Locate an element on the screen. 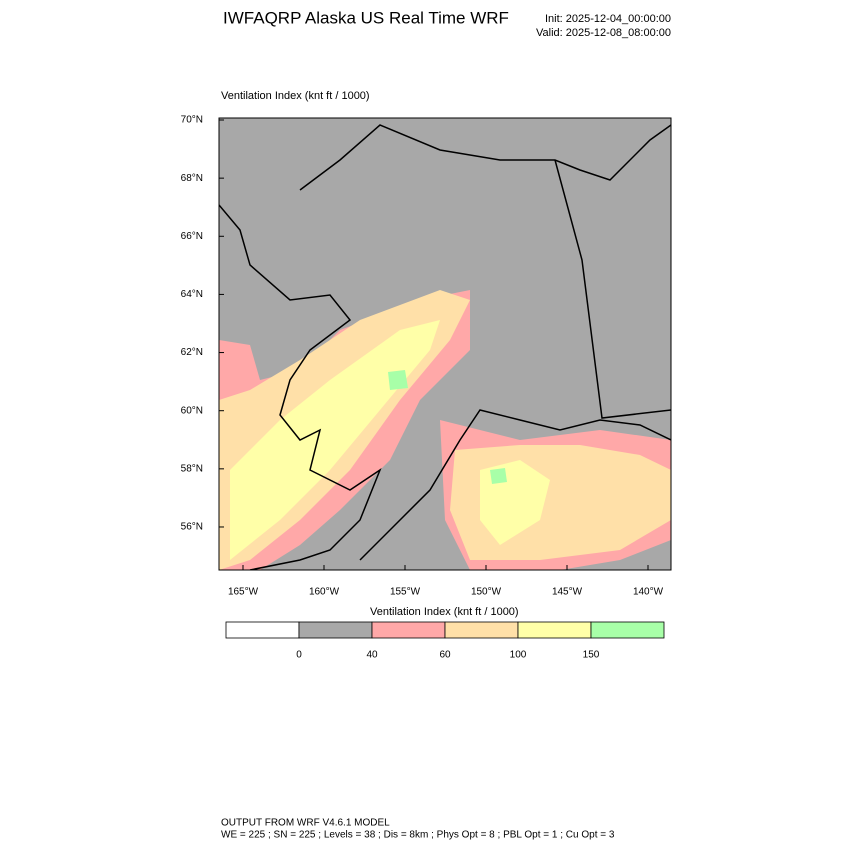 The image size is (850, 850). lon-tick-label: 155°W is located at coordinates (405, 592).